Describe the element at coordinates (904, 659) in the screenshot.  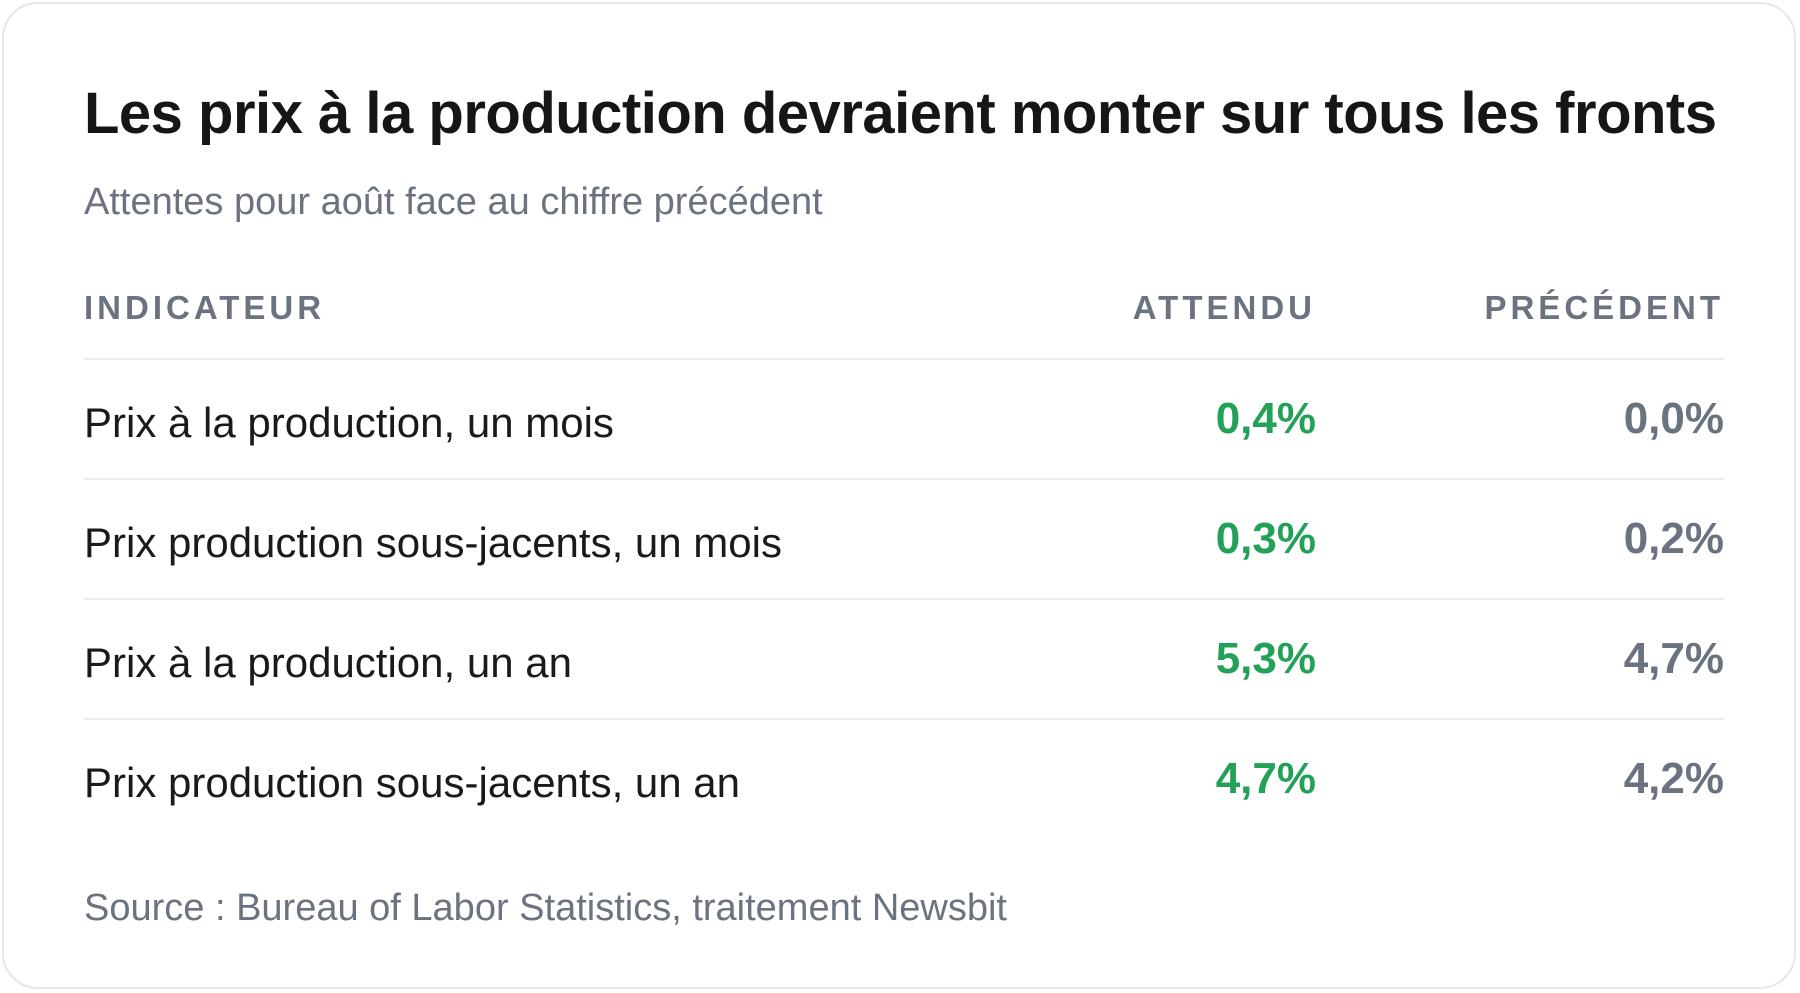
I see `table-row: Prix à la production, un an 5,3% 4,7%` at that location.